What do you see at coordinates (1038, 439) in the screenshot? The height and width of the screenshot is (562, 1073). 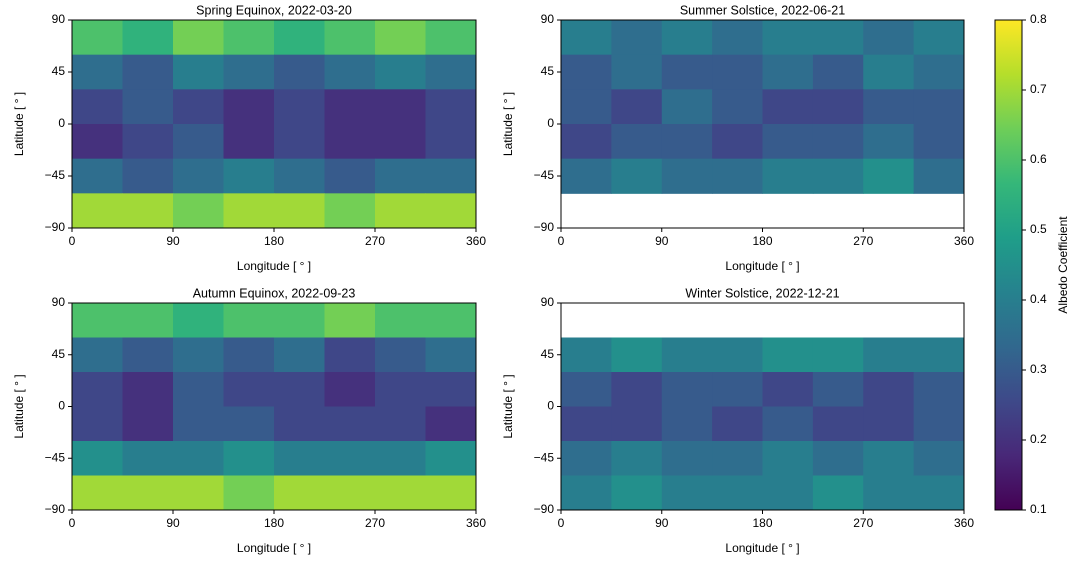 I see `colorbar-tick-label: 0.2` at bounding box center [1038, 439].